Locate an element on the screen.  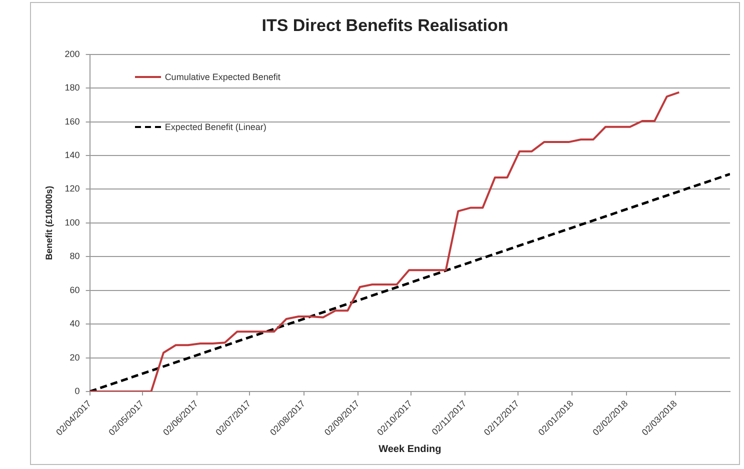
y-tick-label: 140 is located at coordinates (72, 155).